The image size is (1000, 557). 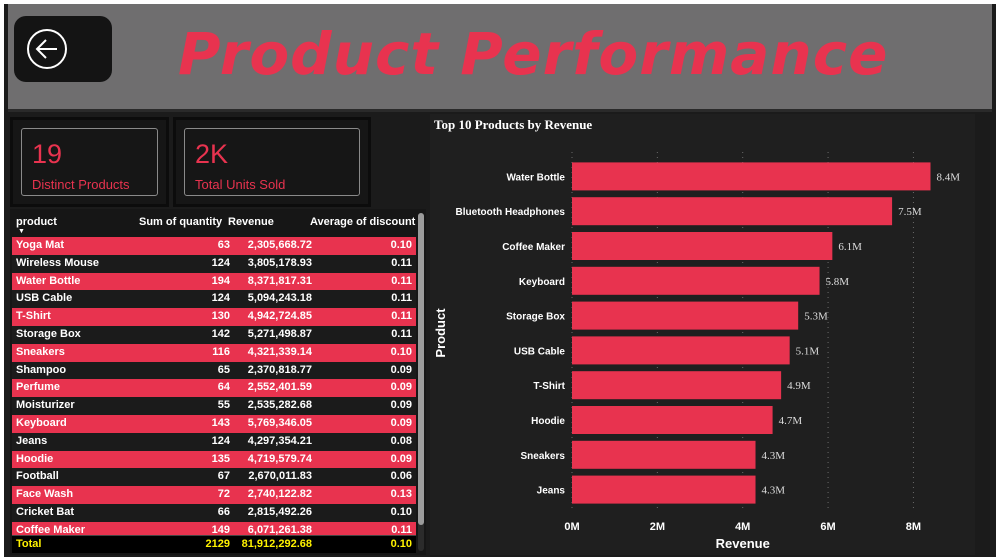 I want to click on table-row: Sneakers 116 4,321,339.14 0.10, so click(x=214, y=352).